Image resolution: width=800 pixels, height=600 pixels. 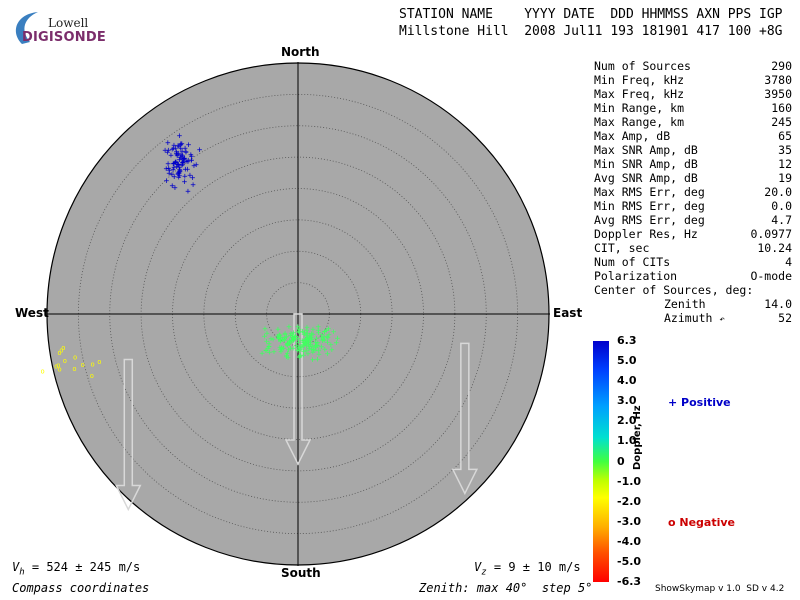 I want to click on stat-value: 4.7, so click(x=781, y=220).